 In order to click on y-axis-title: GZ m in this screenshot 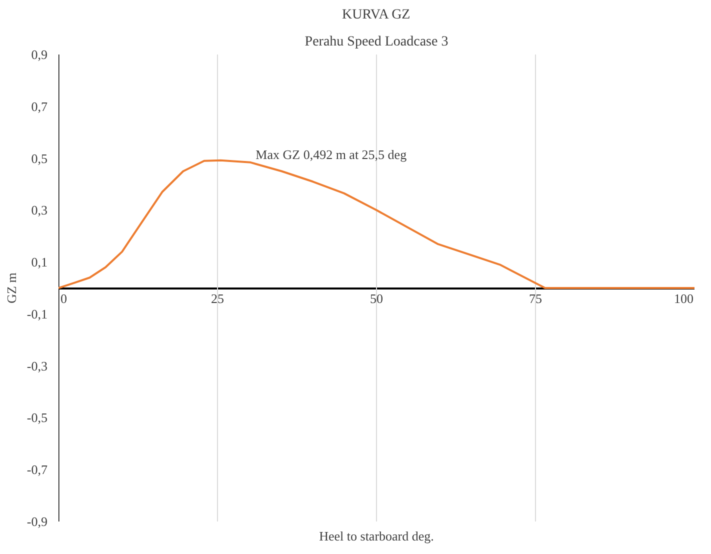, I will do `click(11, 288)`.